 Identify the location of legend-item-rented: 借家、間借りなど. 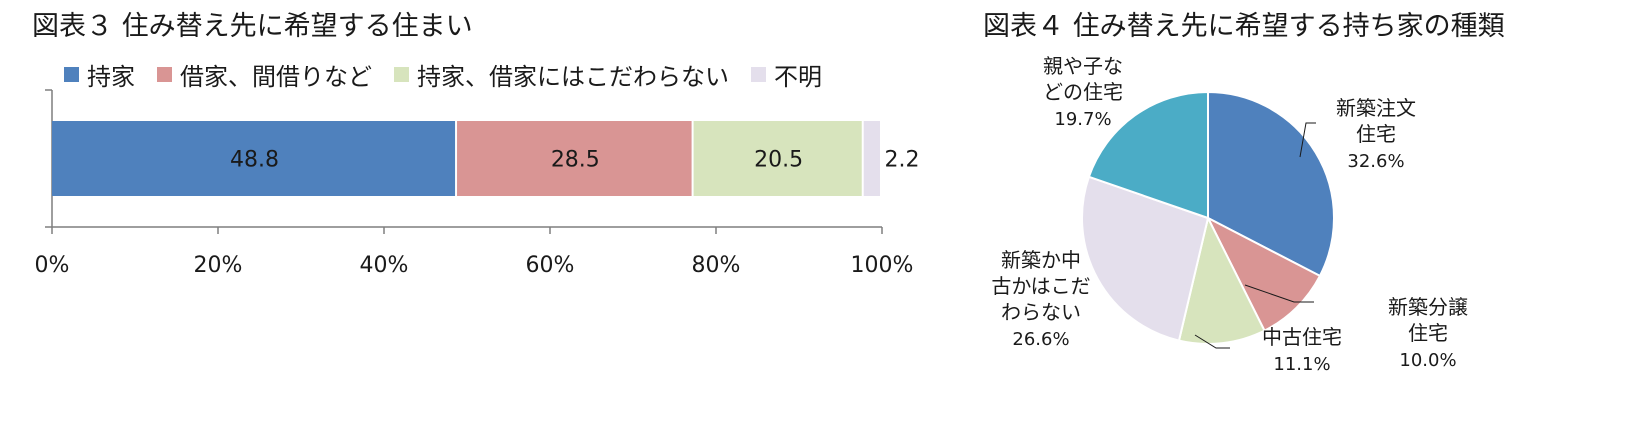
(264, 74).